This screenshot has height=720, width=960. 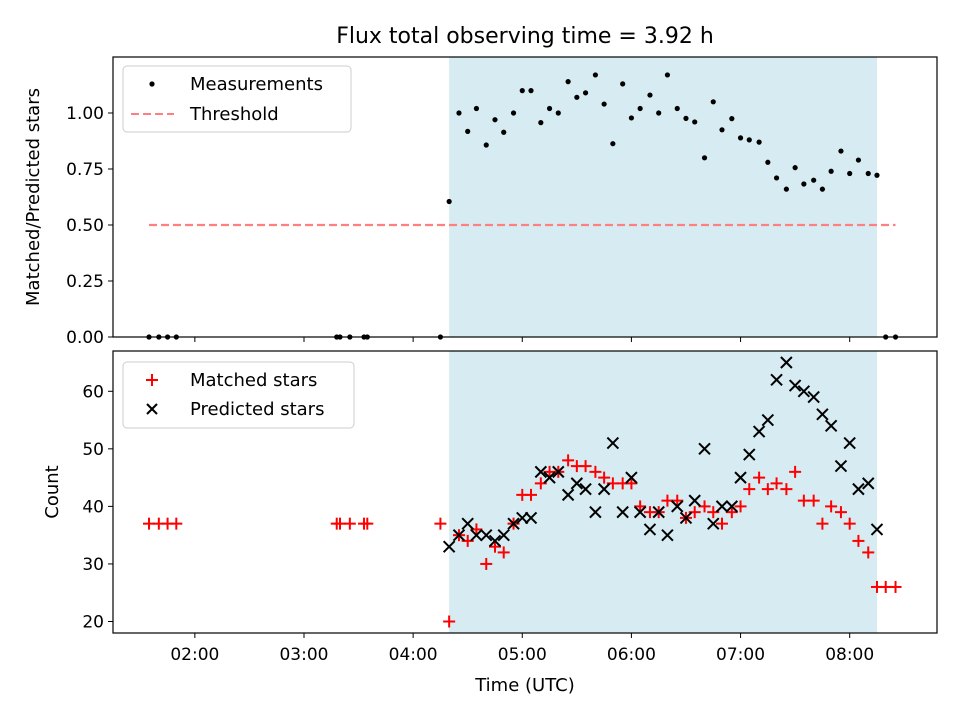 I want to click on series-predicted-stars, so click(x=663, y=454).